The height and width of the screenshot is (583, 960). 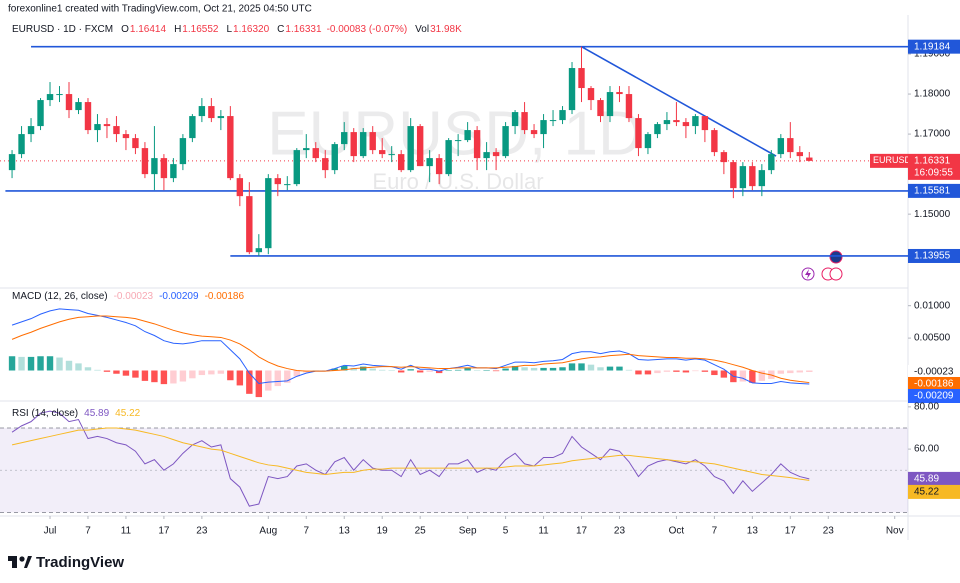 I want to click on x-tick-label: 17, so click(x=164, y=531).